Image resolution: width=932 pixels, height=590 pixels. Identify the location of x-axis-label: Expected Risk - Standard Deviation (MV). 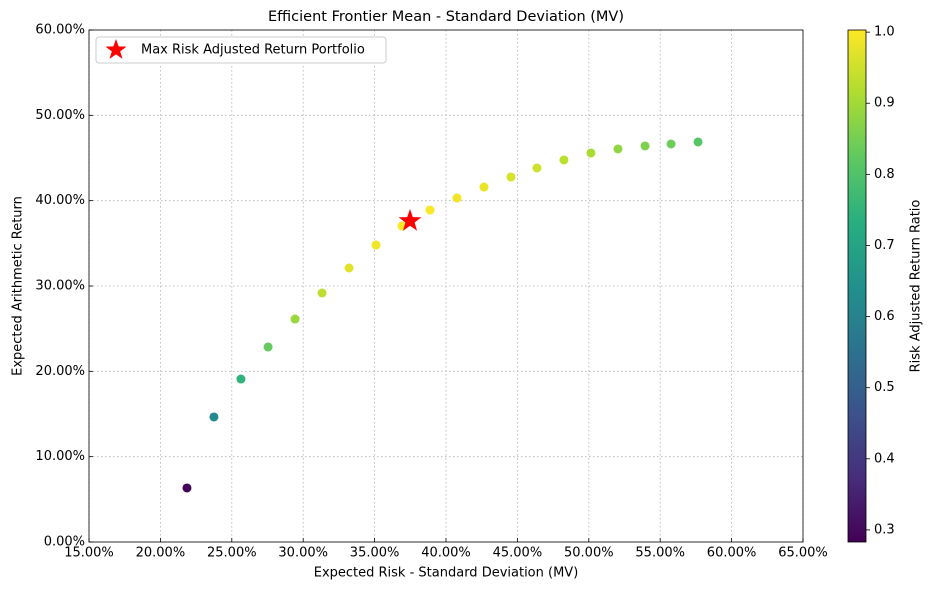
(446, 573).